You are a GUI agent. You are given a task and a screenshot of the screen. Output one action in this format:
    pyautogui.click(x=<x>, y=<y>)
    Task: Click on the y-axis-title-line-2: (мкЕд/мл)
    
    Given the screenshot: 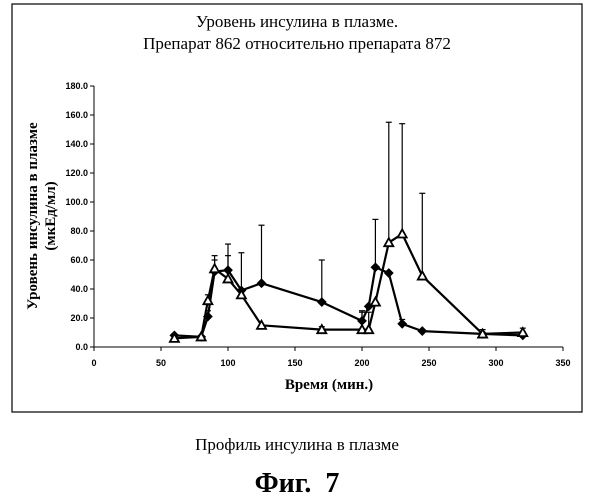 What is the action you would take?
    pyautogui.click(x=51, y=215)
    